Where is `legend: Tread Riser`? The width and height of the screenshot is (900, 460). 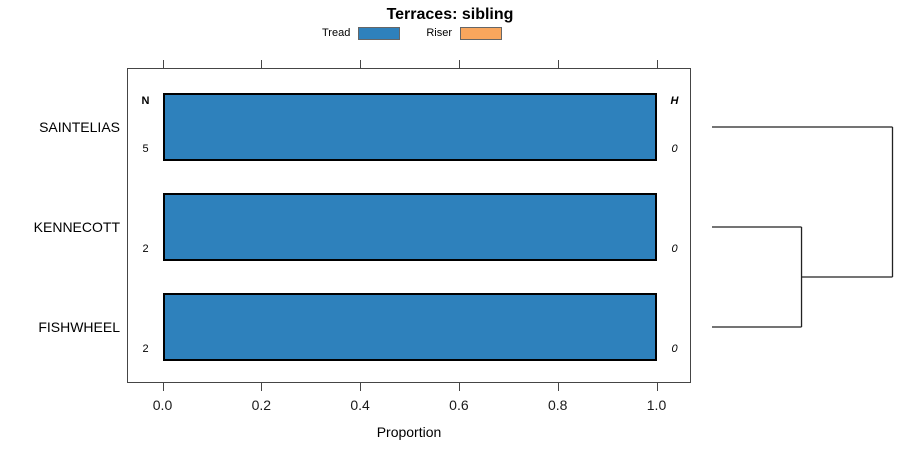
legend: Tread Riser is located at coordinates (412, 33).